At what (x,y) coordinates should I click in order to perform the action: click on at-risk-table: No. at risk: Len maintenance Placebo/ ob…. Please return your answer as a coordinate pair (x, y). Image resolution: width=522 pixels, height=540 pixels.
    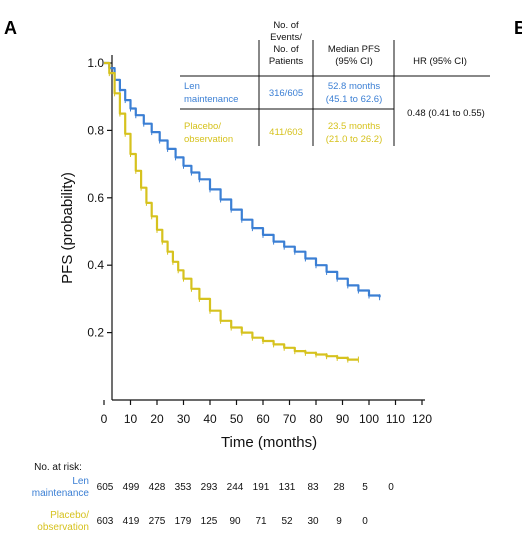
    Looking at the image, I should click on (213, 497).